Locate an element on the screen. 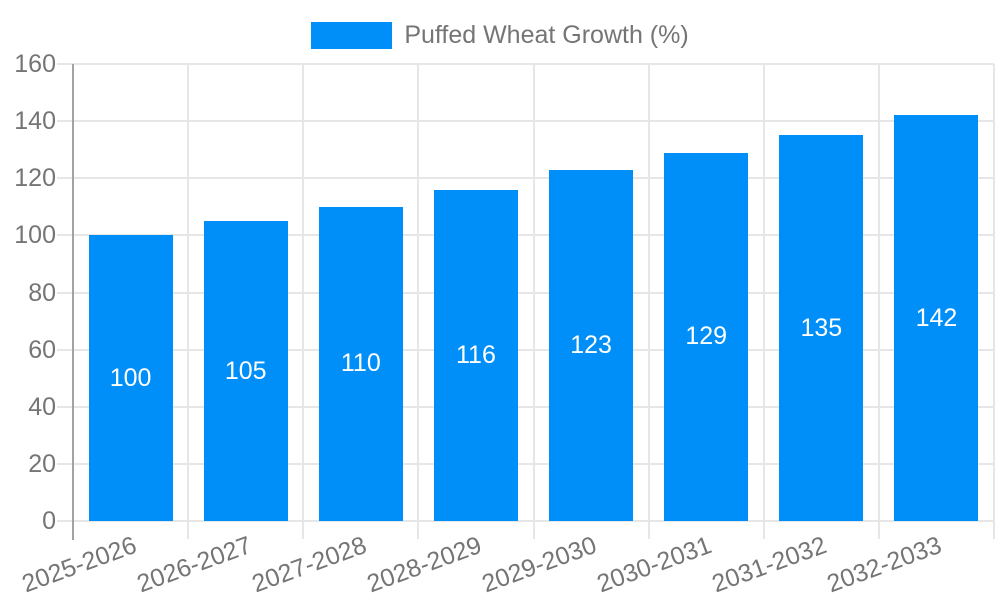 This screenshot has width=1000, height=612. y-axis-line is located at coordinates (73, 302).